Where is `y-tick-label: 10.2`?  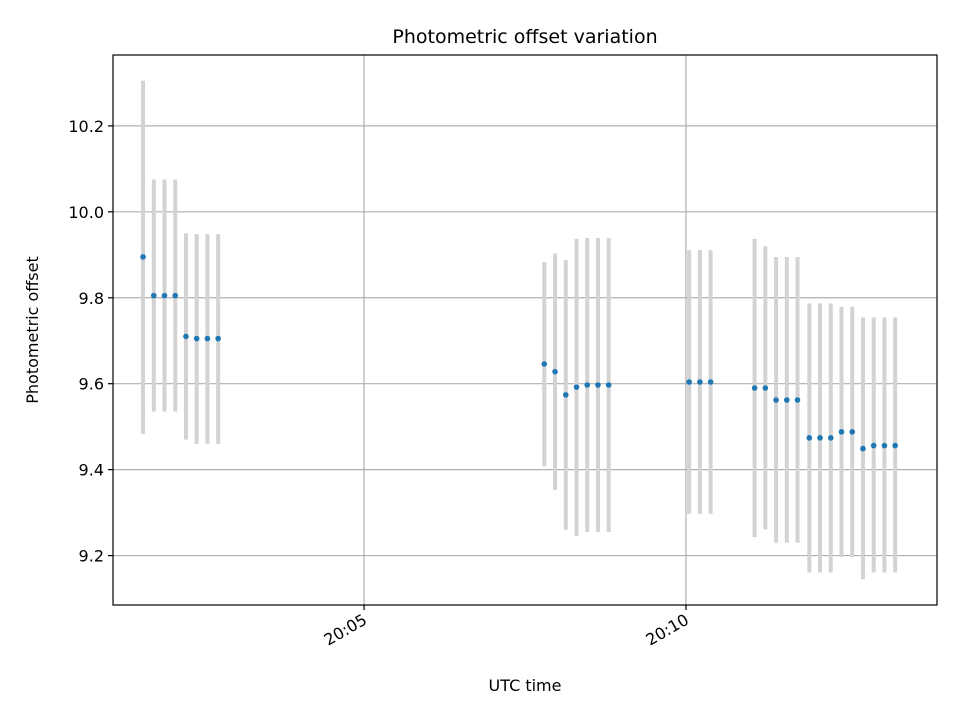 y-tick-label: 10.2 is located at coordinates (86, 126).